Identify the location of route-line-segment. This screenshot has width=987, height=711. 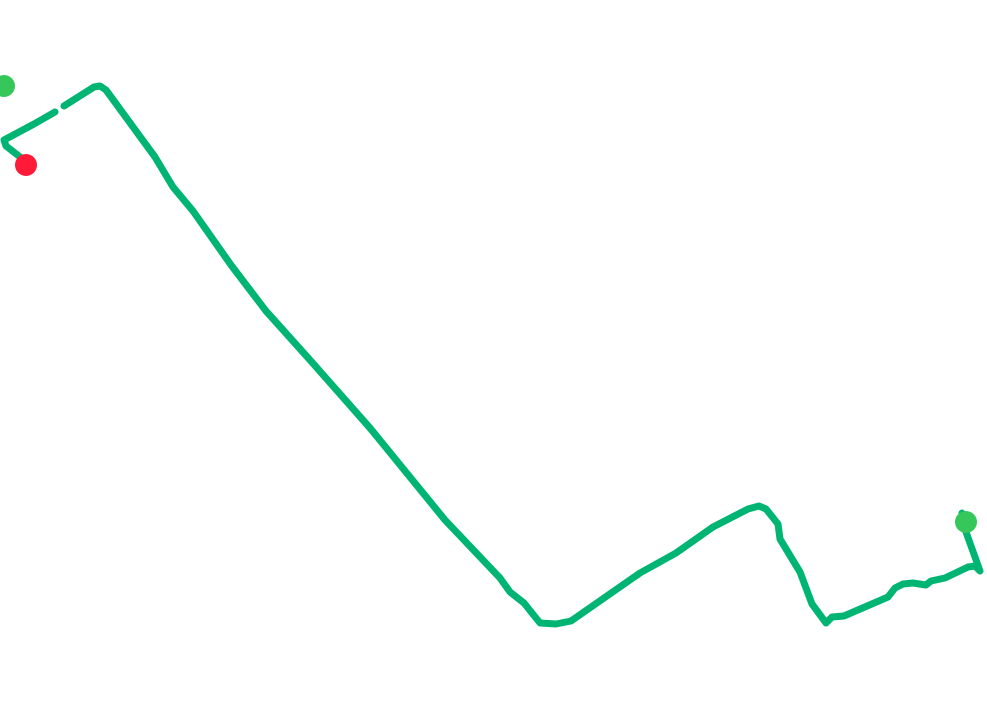
(29, 136).